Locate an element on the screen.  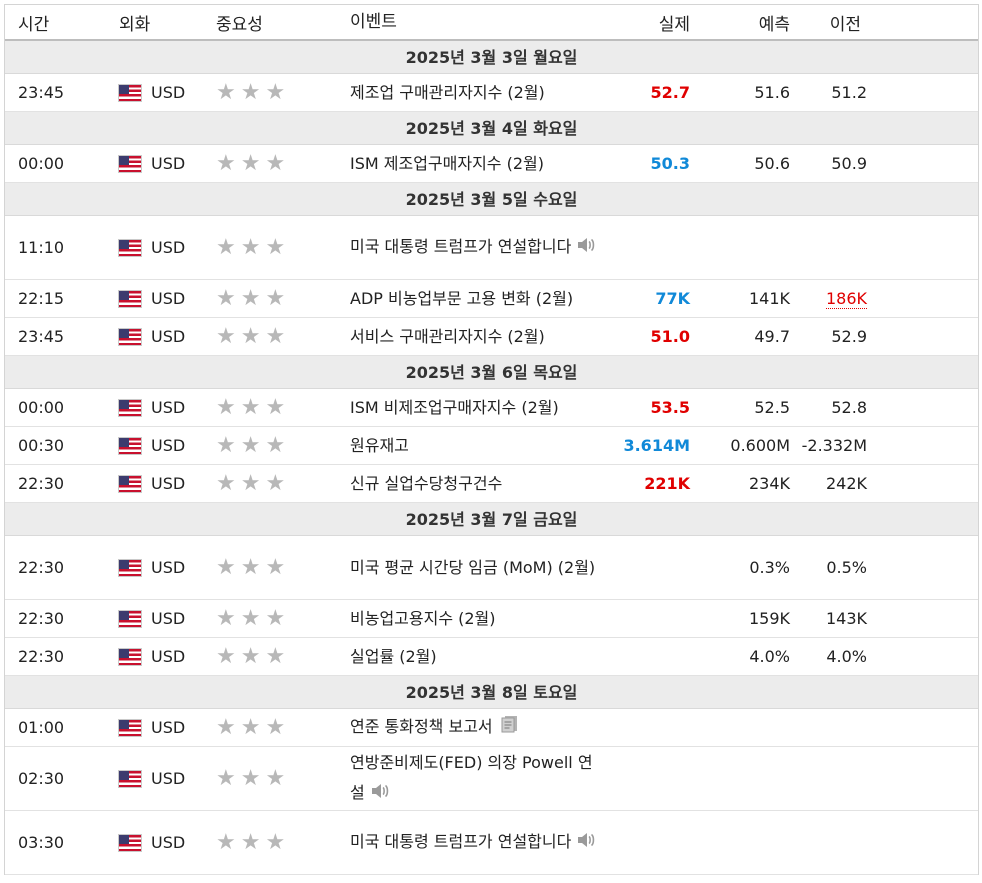
event-name: 연방준비제도(FED) 의장 Powell 연설 is located at coordinates (471, 778).